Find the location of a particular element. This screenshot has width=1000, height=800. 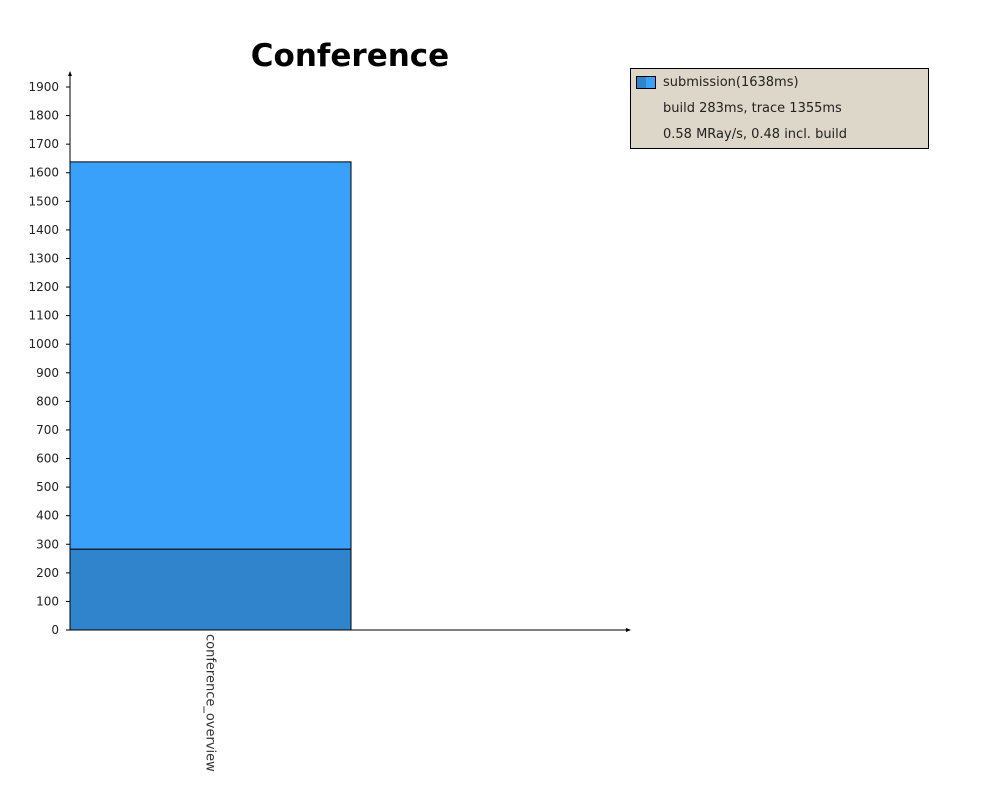

chart-title: Conference is located at coordinates (350, 56).